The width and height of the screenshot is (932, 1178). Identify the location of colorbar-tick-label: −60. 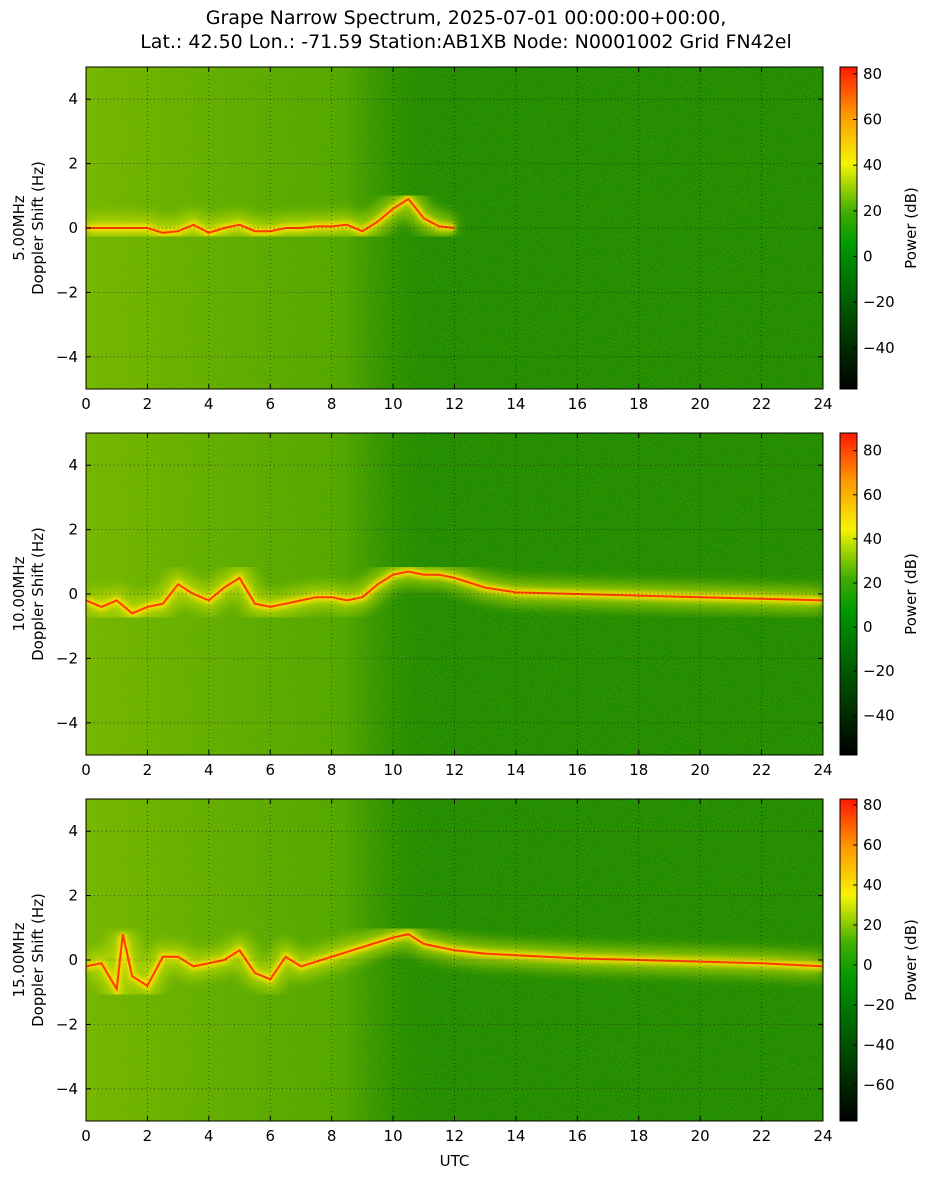
(879, 1085).